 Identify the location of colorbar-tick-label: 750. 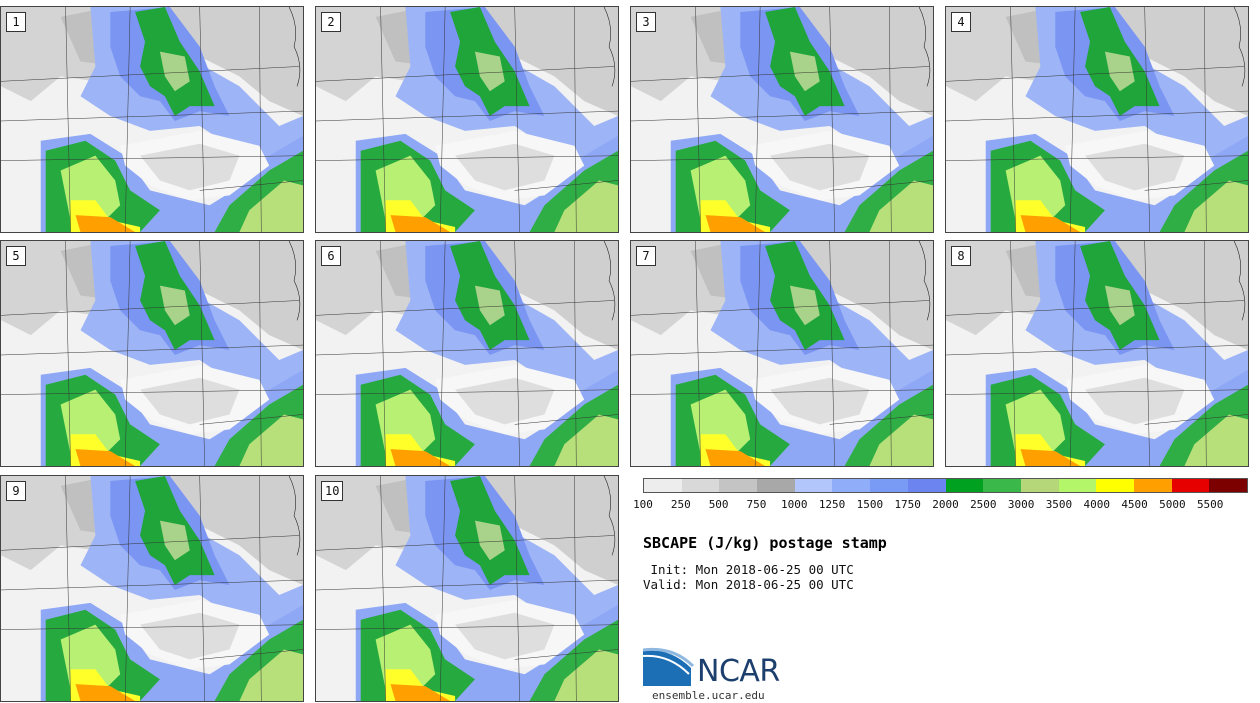
(756, 504).